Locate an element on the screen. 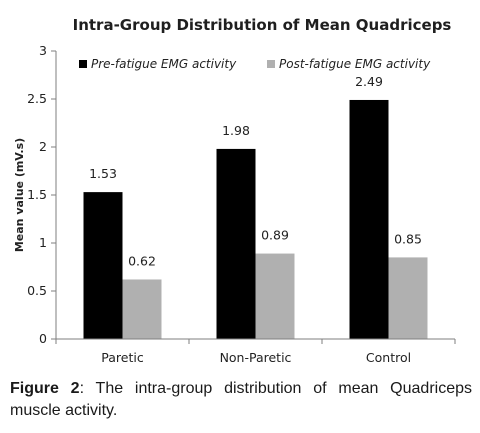 The image size is (480, 433). y-tick-label: 1.5 is located at coordinates (37, 194).